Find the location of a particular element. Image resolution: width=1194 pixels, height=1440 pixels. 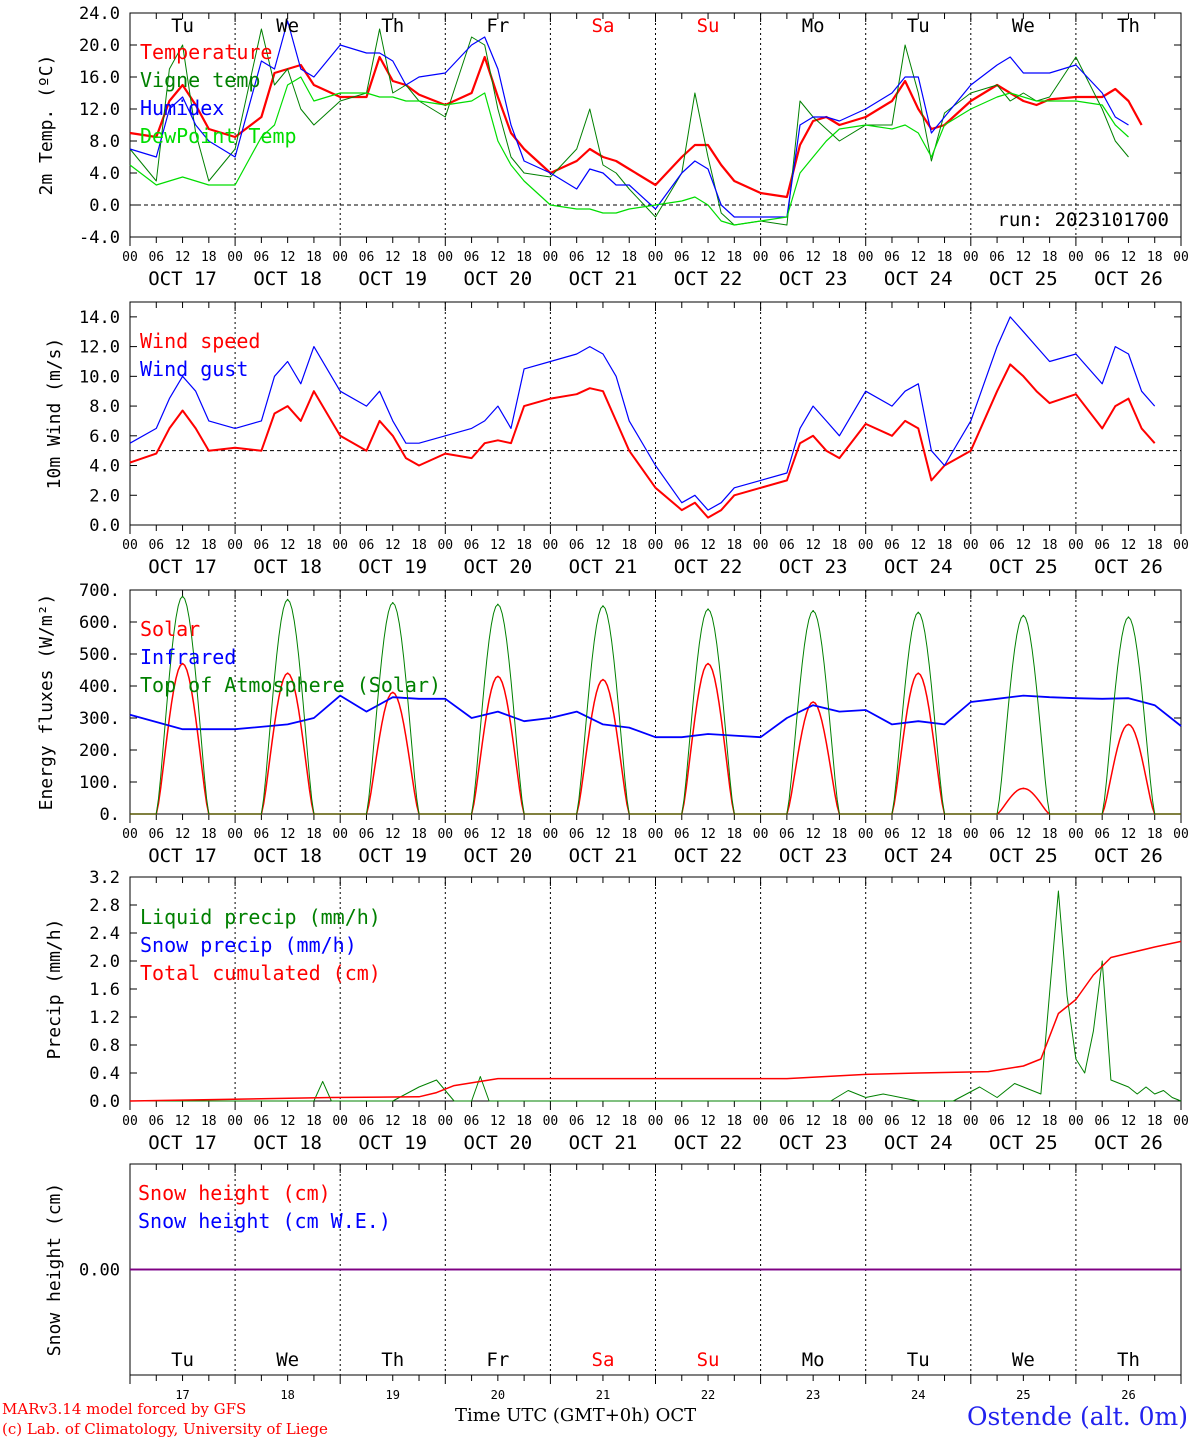

credit-line-1: MARv3.14 model forced by GFS is located at coordinates (124, 1409).